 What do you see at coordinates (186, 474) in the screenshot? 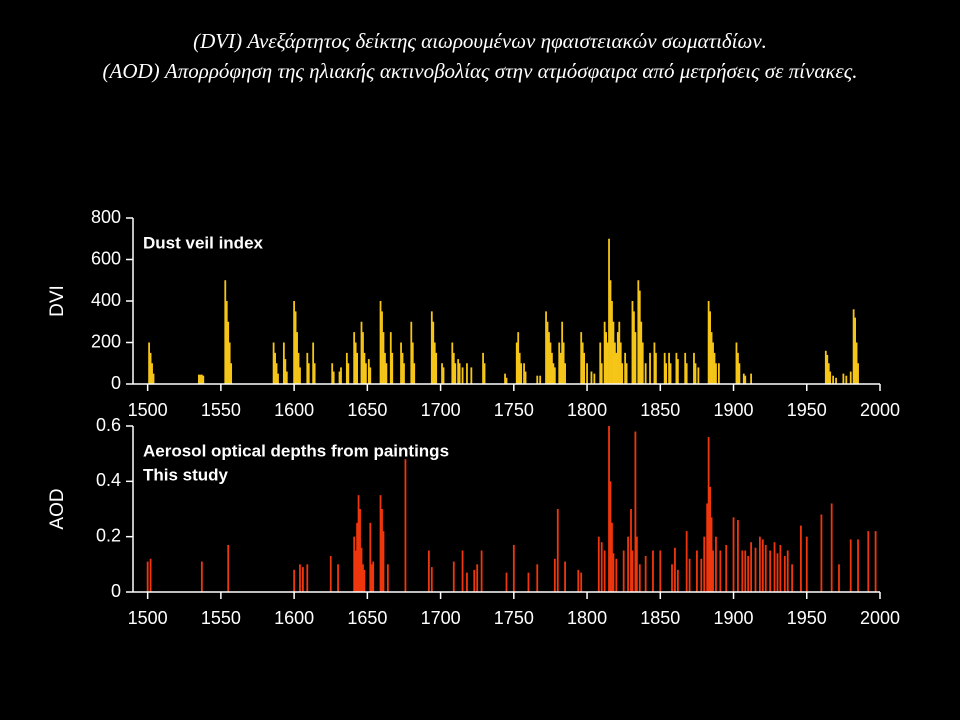
I see `annotation: This study` at bounding box center [186, 474].